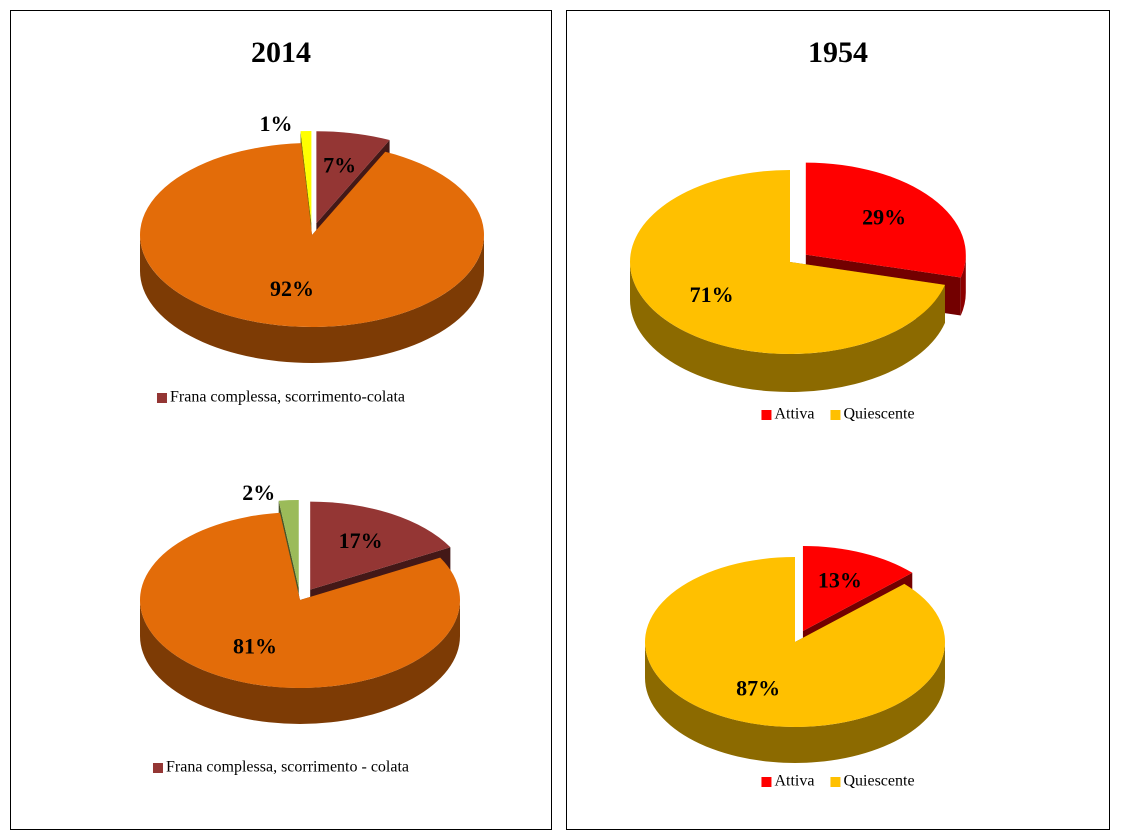  What do you see at coordinates (758, 687) in the screenshot?
I see `data-label: 87%` at bounding box center [758, 687].